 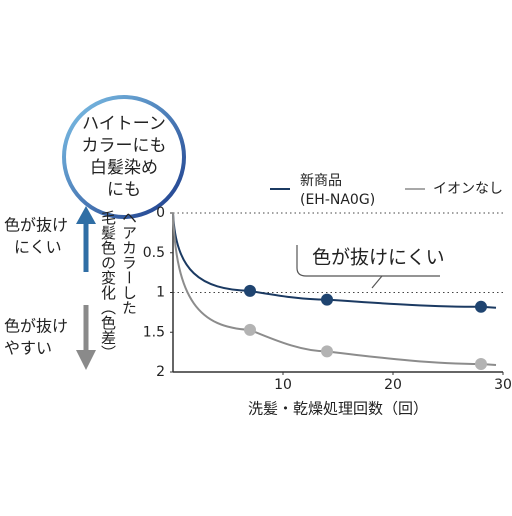 What do you see at coordinates (129, 262) in the screenshot?
I see `y-axis-label: ヘアカラーした` at bounding box center [129, 262].